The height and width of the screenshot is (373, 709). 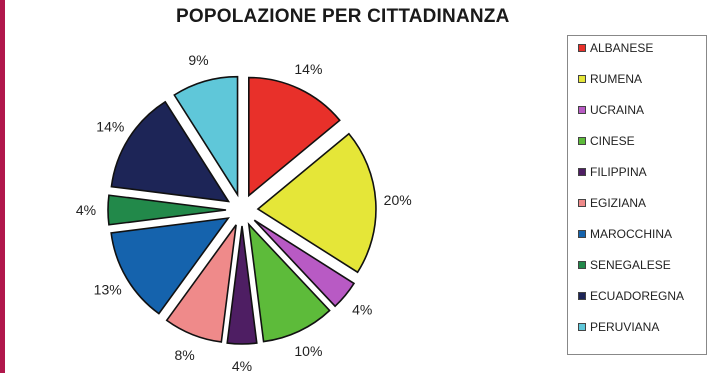 I want to click on legend-item-albanese: ALBANESE, so click(x=615, y=48).